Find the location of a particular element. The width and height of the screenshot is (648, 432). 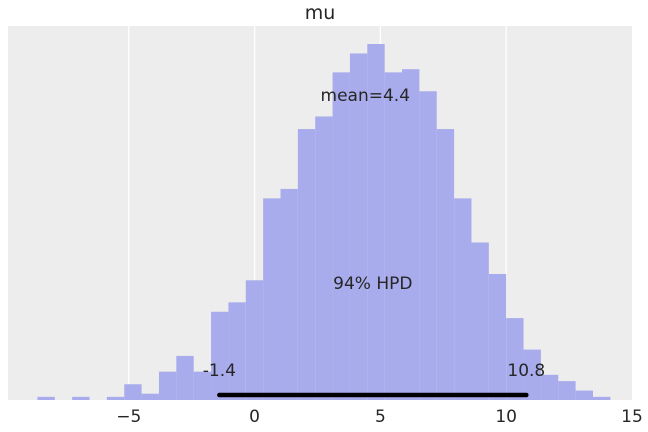

x-axis-ticks: −5 0 5 10 15 is located at coordinates (379, 417).